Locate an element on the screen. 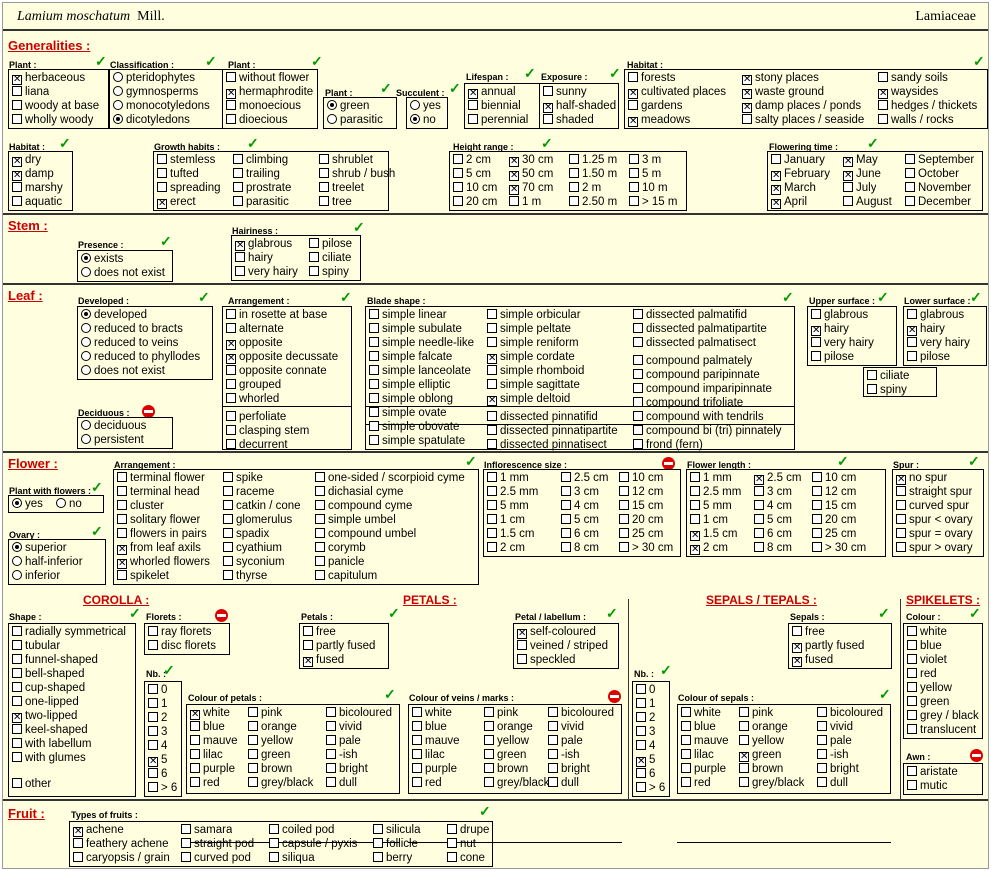 The width and height of the screenshot is (991, 871). option-one-sided-scorpioid-cyme: one-sided / scorpioid cyme is located at coordinates (390, 478).